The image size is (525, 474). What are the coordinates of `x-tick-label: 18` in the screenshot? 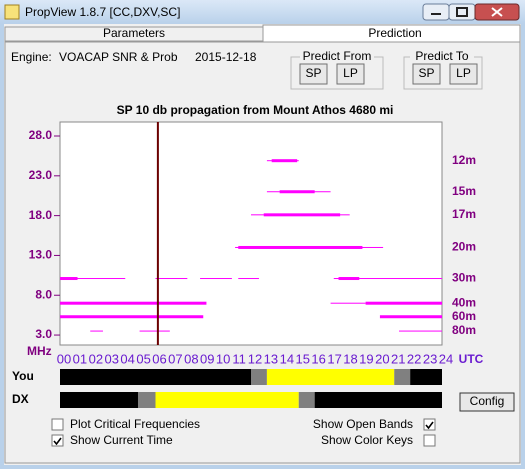 It's located at (350, 358).